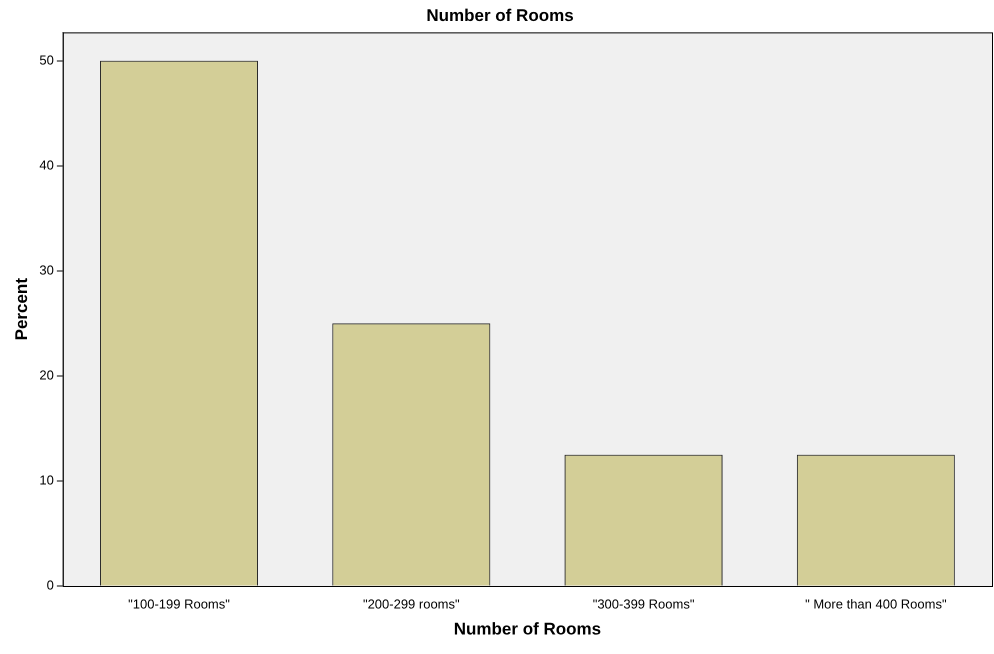 This screenshot has height=654, width=994. Describe the element at coordinates (46, 480) in the screenshot. I see `y-tick-label: 10` at that location.